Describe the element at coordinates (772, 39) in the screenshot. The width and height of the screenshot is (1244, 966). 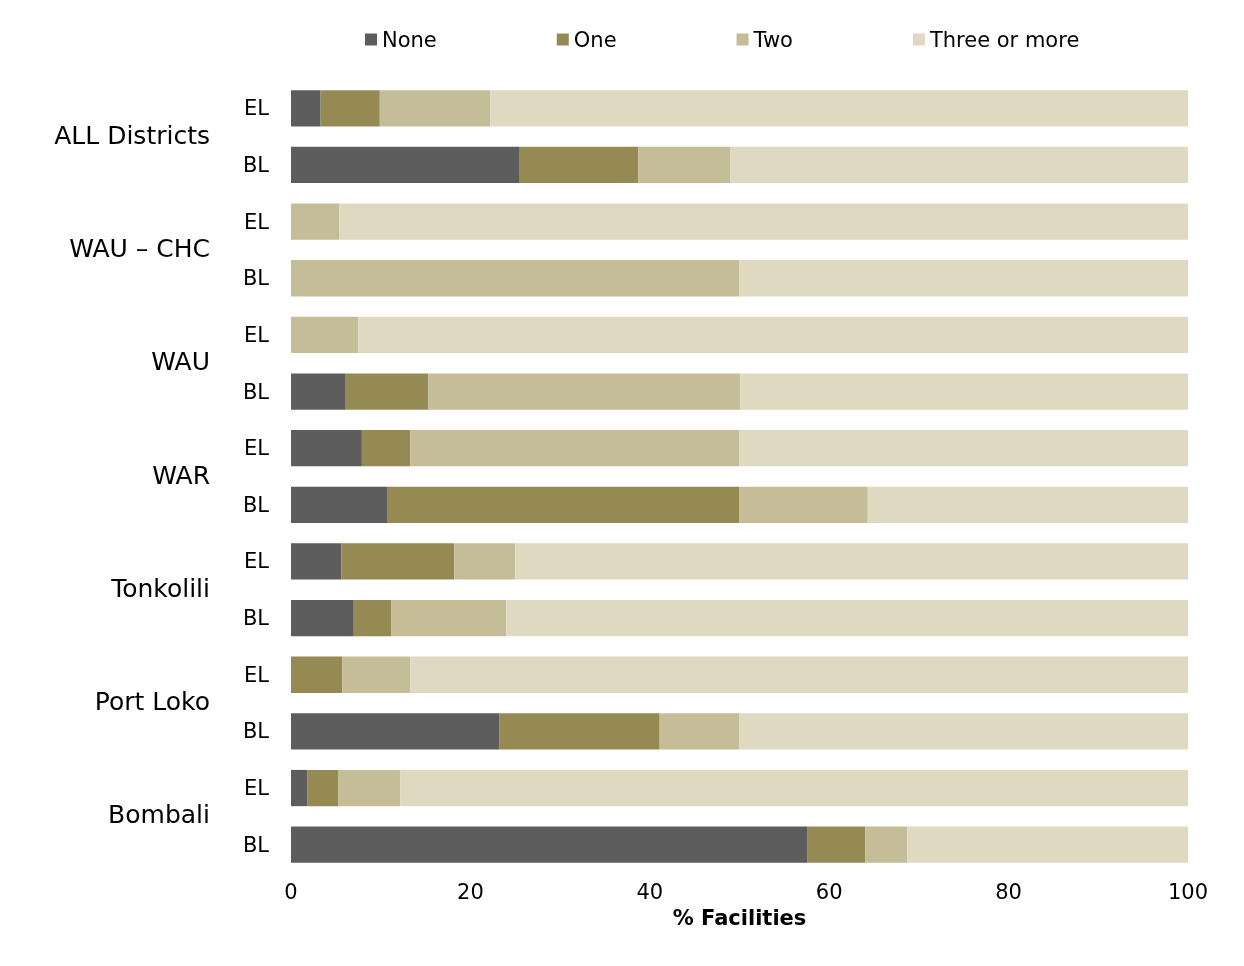
I see `legend-label: Two` at that location.